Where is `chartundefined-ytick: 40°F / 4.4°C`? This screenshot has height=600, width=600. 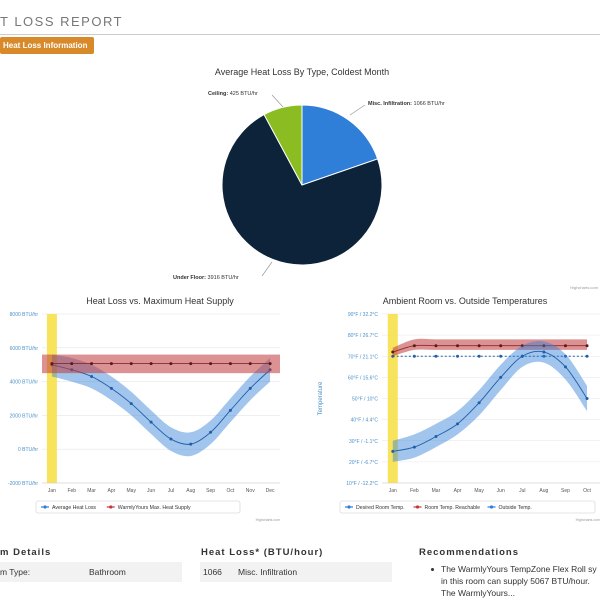 chartundefined-ytick: 40°F / 4.4°C is located at coordinates (365, 421).